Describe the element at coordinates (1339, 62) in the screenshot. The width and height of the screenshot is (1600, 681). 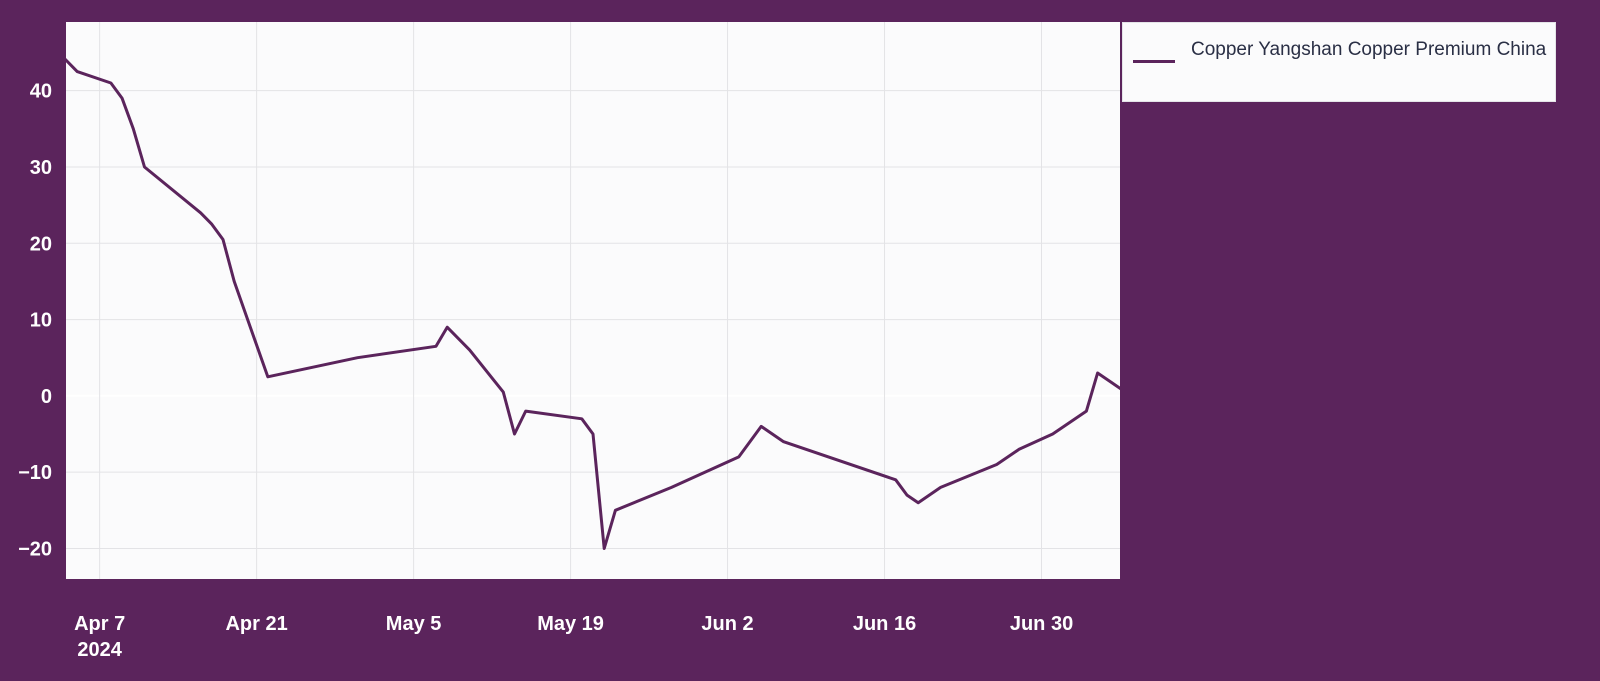
I see `legend: Copper Yangshan Copper Premium China` at that location.